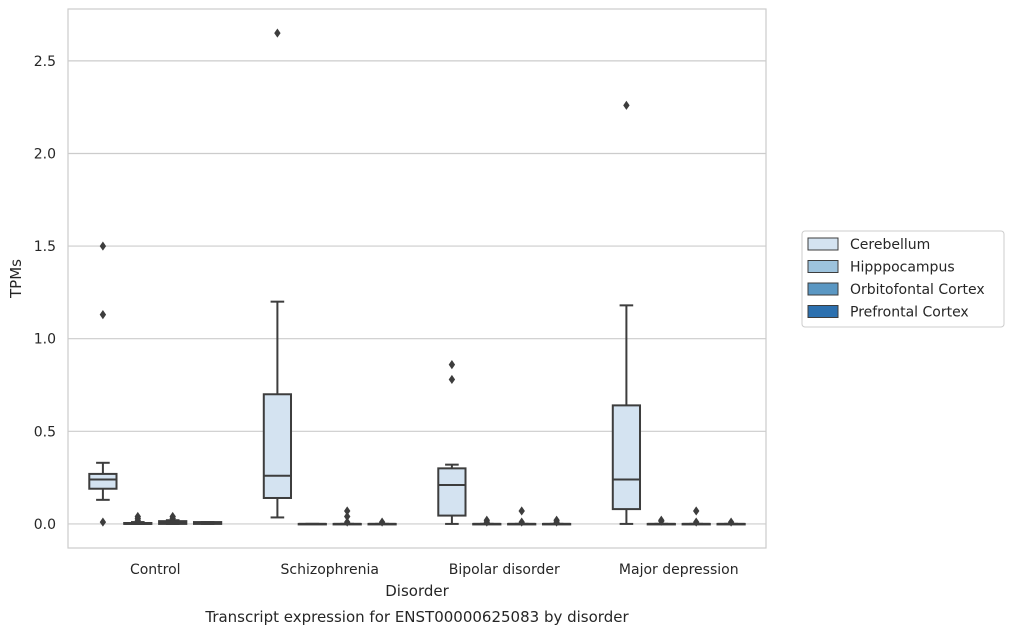 This screenshot has width=1014, height=634. Describe the element at coordinates (890, 245) in the screenshot. I see `legend-label: Cerebellum` at that location.